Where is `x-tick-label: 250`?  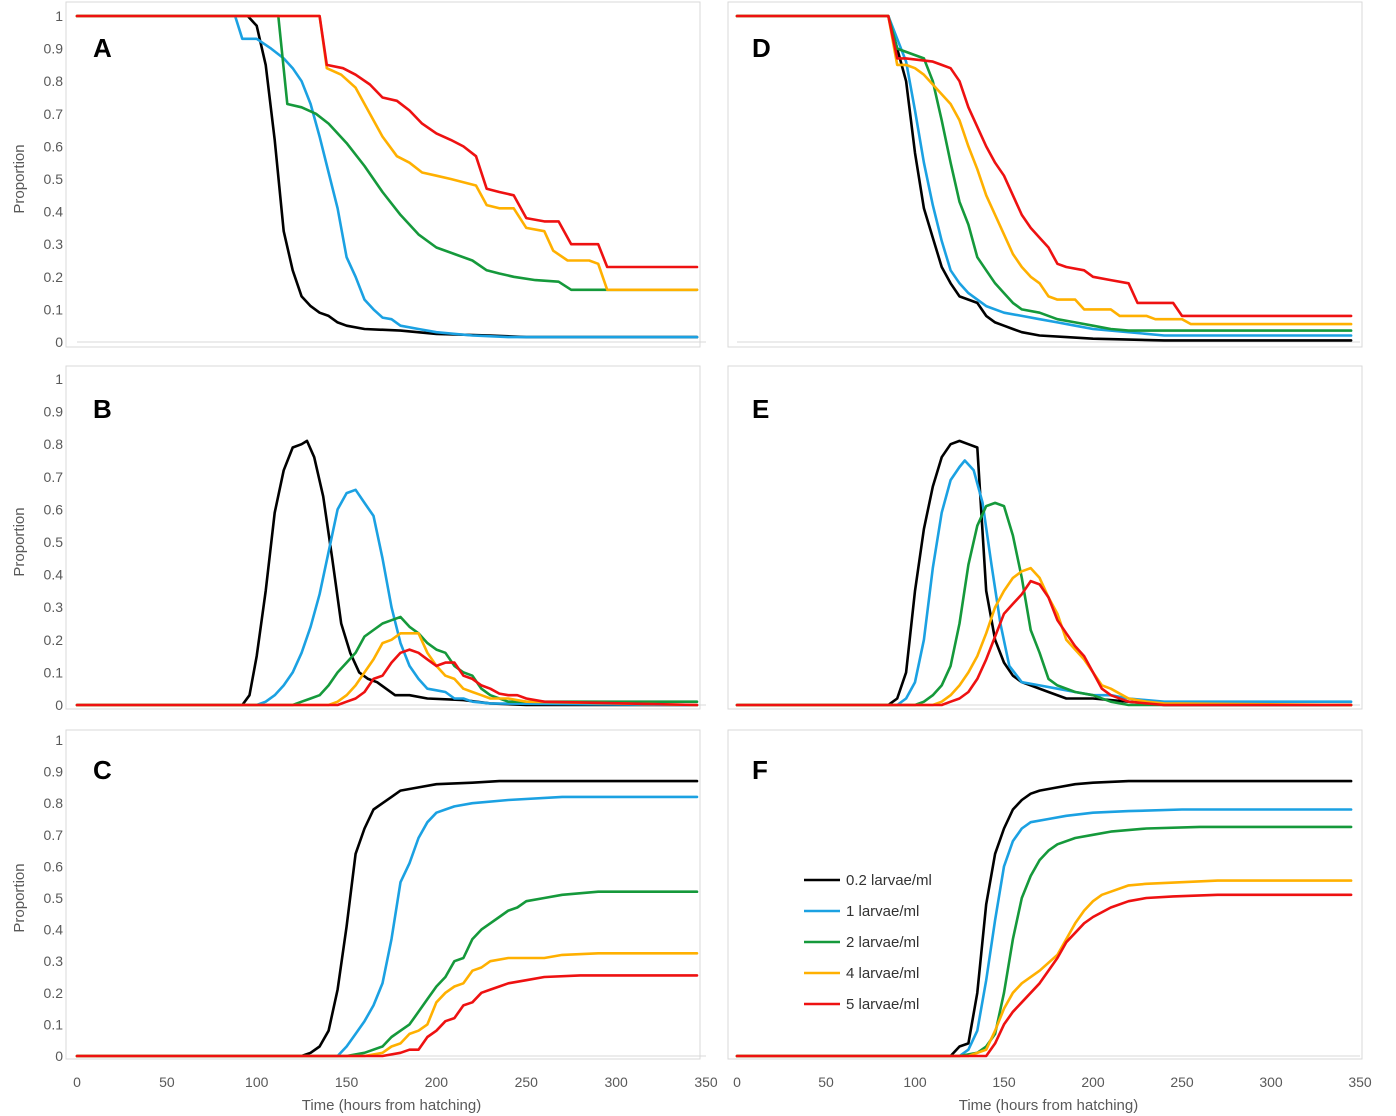 x-tick-label: 250 is located at coordinates (1182, 1082).